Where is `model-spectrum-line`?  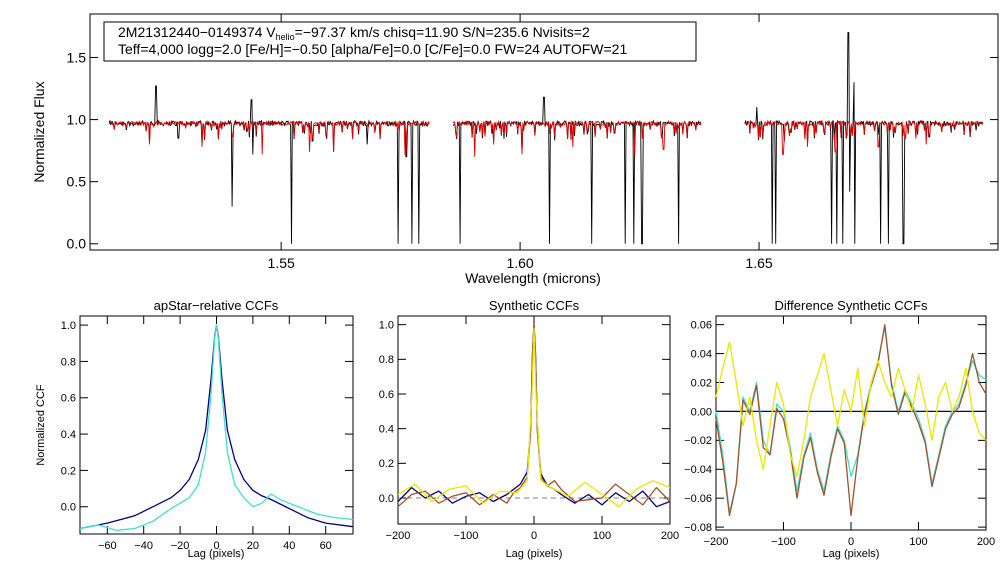
model-spectrum-line is located at coordinates (546, 138).